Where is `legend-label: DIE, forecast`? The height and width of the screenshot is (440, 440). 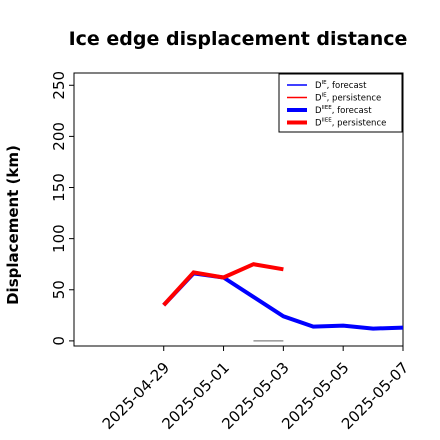
legend-label: DIE, forecast is located at coordinates (341, 85).